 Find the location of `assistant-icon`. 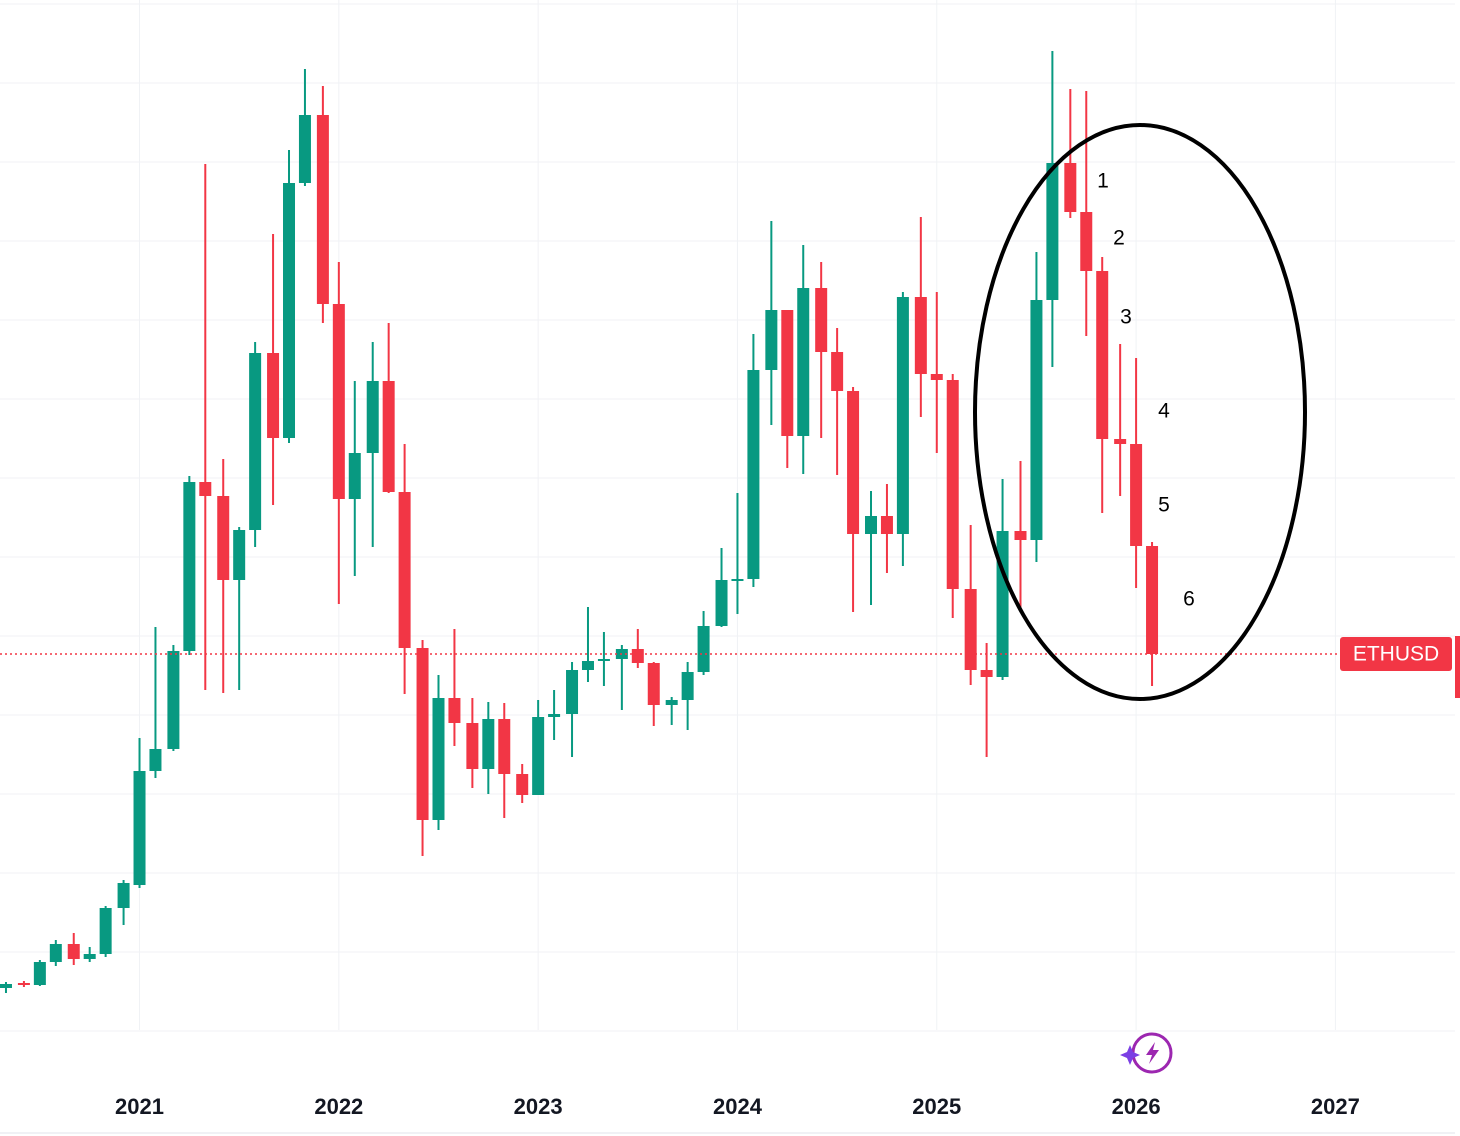

assistant-icon is located at coordinates (1146, 1053).